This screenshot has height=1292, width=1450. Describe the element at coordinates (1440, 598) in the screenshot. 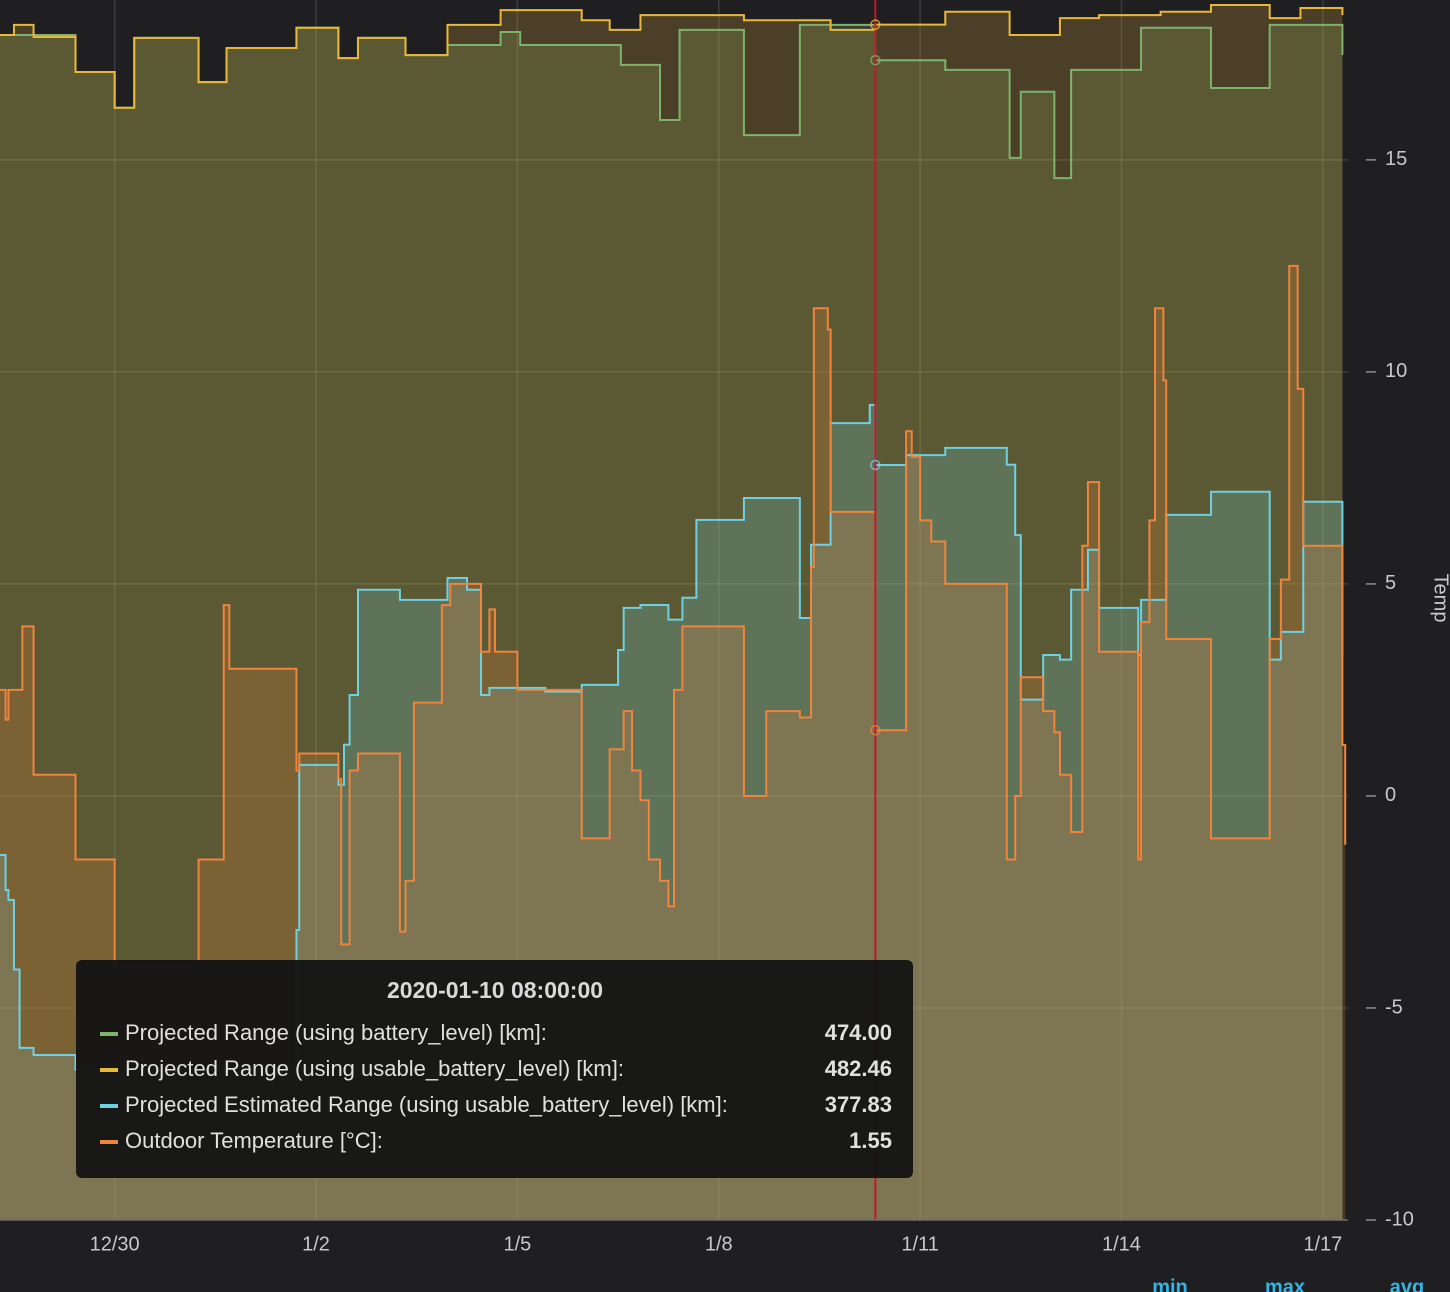

I see `y-axis-title: Temp` at that location.